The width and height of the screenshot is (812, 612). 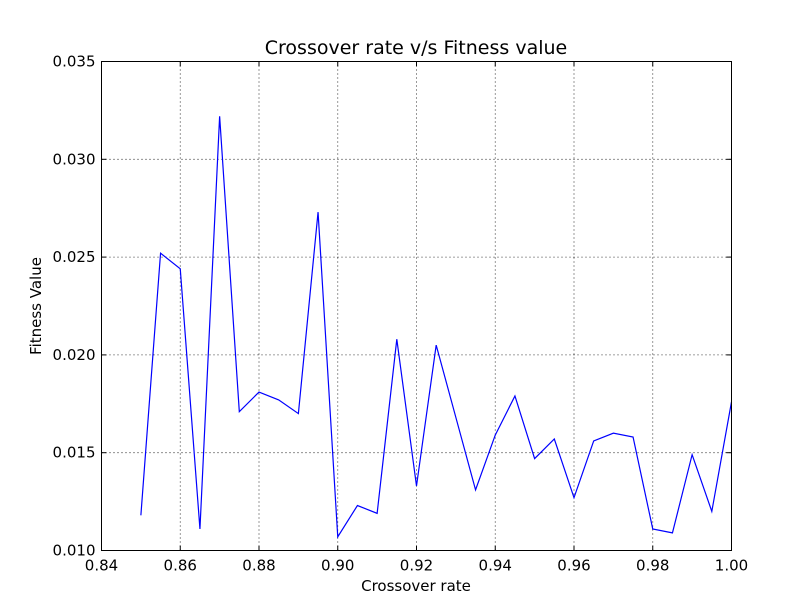 I want to click on x-tick-label: 0.98, so click(x=652, y=566).